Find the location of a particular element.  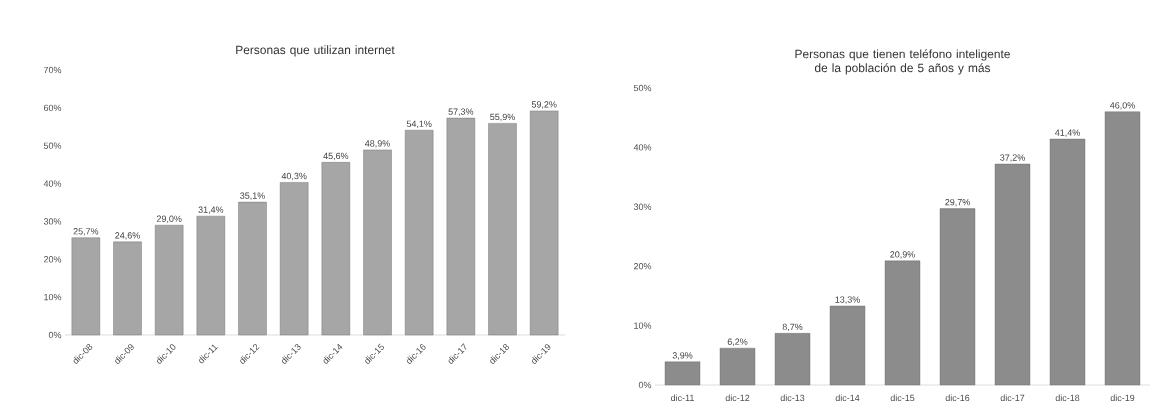

data-label: 29,0% is located at coordinates (169, 219).